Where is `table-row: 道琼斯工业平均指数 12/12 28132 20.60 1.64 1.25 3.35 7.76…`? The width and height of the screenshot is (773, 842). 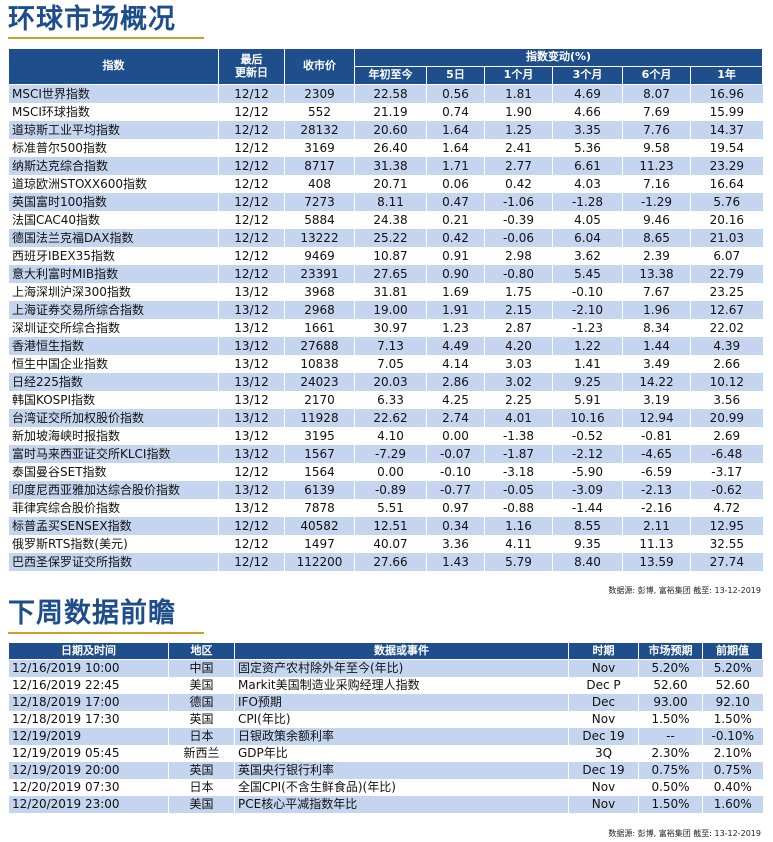
table-row: 道琼斯工业平均指数 12/12 28132 20.60 1.64 1.25 3.35 7.76… is located at coordinates (385, 130).